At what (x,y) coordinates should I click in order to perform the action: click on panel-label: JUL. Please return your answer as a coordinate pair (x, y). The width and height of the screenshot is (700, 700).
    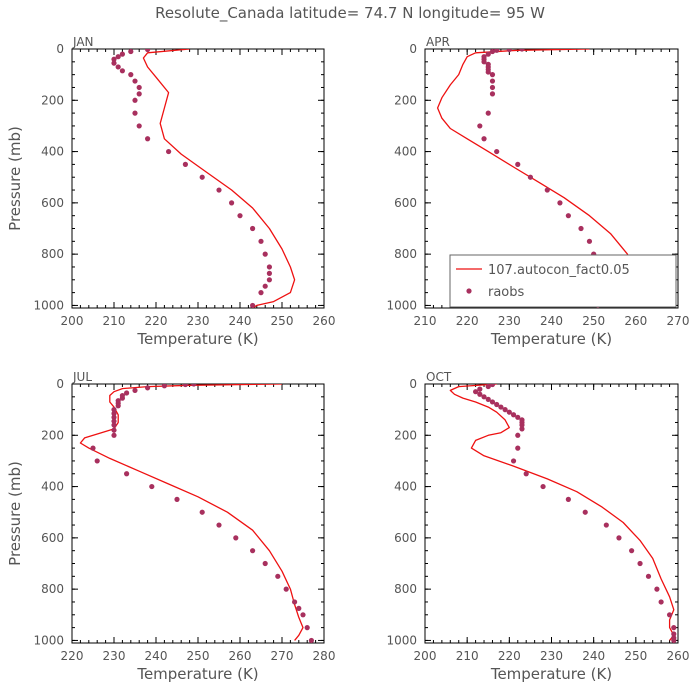
    Looking at the image, I should click on (82, 377).